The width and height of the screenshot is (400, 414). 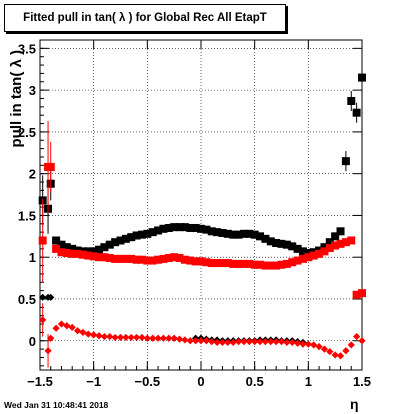 What do you see at coordinates (16, 99) in the screenshot?
I see `y-axis-label: pull in tan( λ )` at bounding box center [16, 99].